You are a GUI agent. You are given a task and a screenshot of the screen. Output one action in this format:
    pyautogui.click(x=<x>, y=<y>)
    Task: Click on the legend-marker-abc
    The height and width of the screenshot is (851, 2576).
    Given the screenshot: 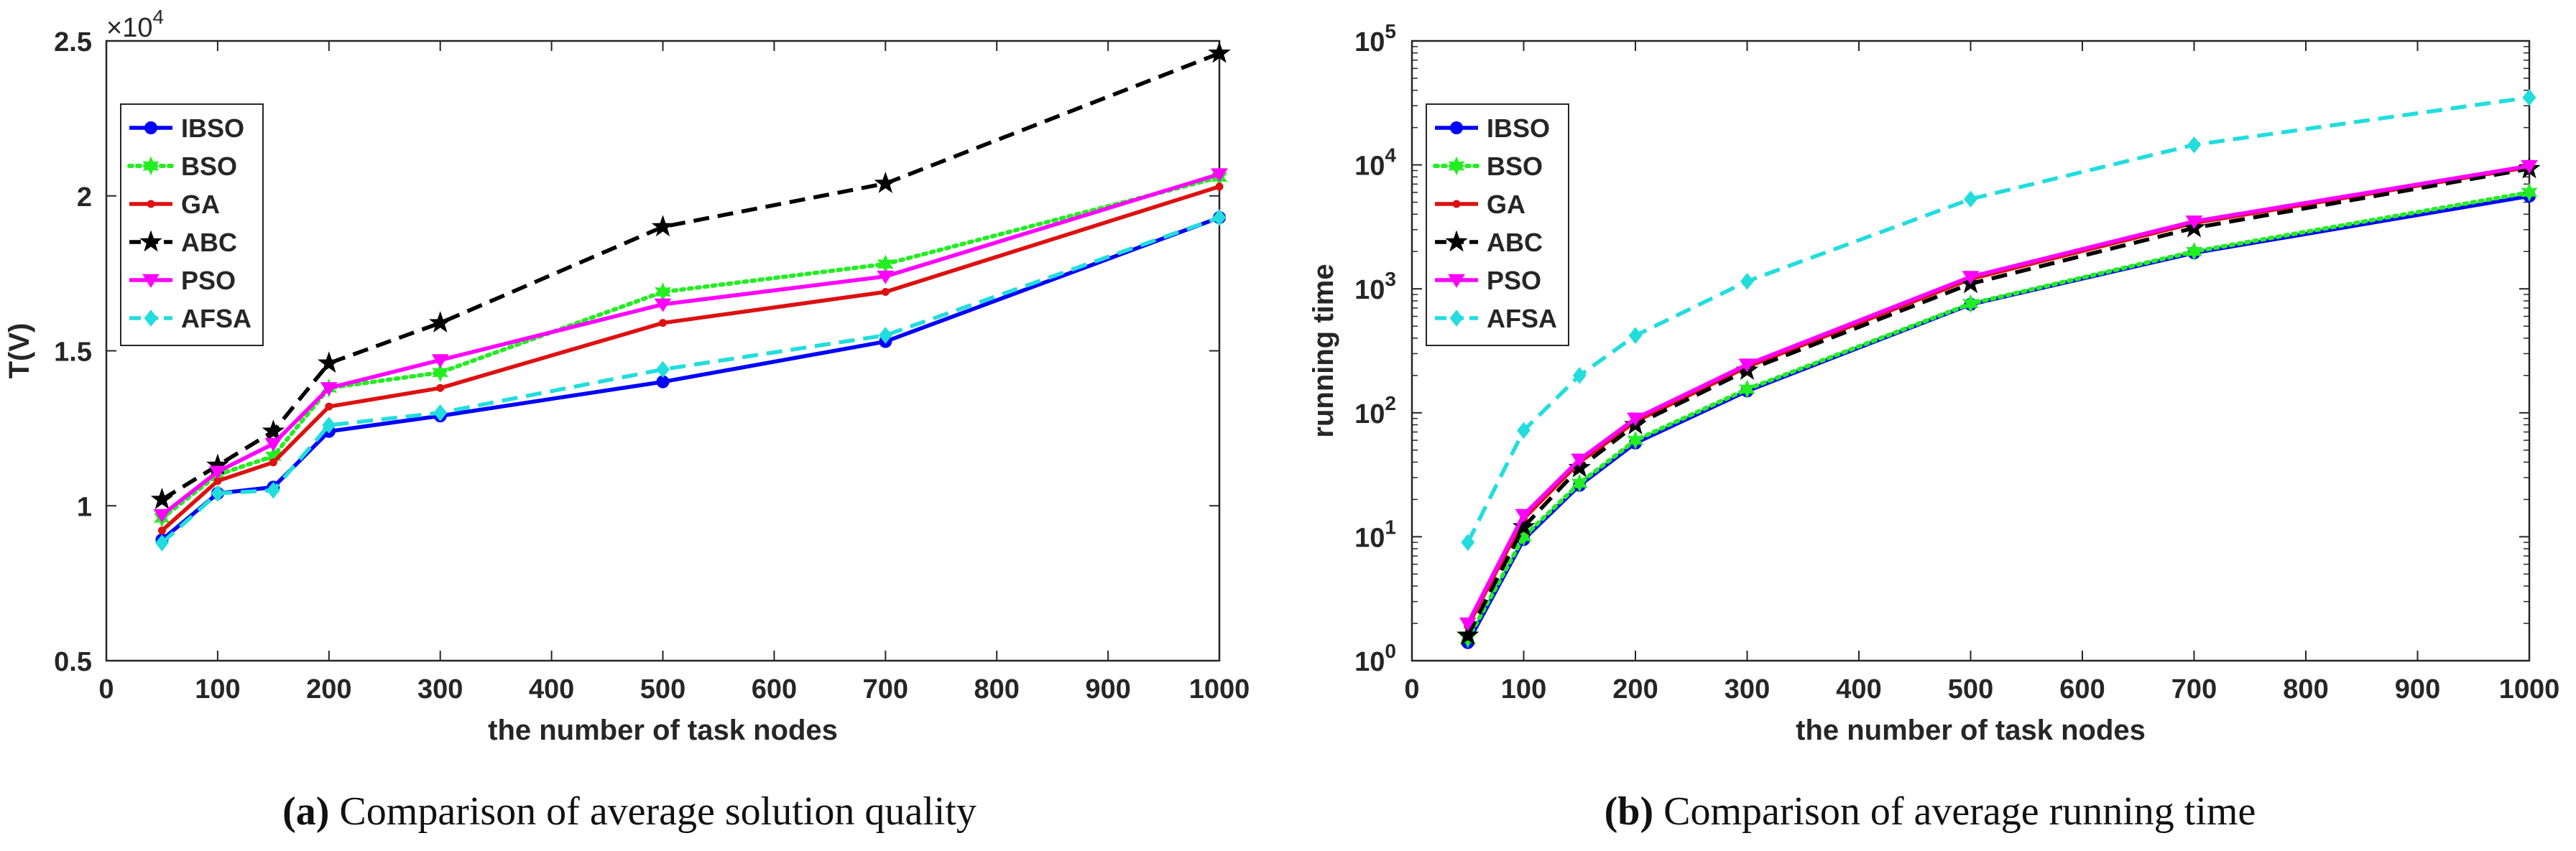 What is the action you would take?
    pyautogui.click(x=150, y=241)
    